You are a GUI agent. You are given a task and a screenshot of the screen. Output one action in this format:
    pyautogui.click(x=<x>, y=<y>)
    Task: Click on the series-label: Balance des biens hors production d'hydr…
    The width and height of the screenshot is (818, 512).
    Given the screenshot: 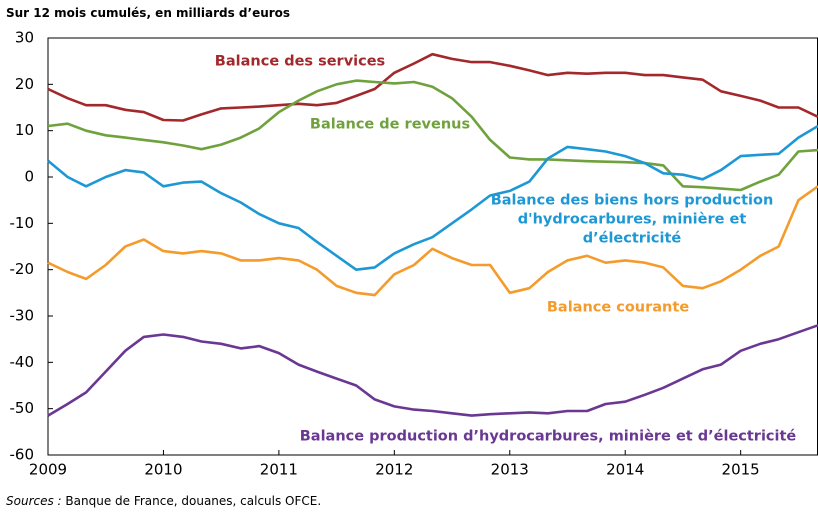 What is the action you would take?
    pyautogui.click(x=632, y=219)
    